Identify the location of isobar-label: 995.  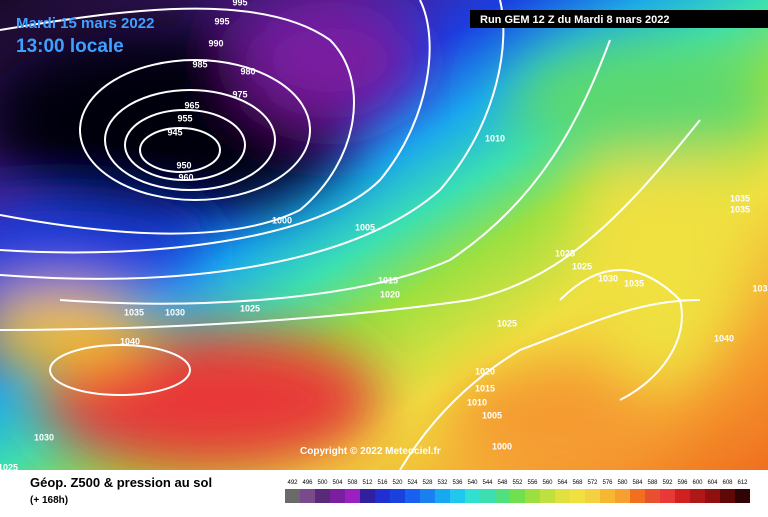
(221, 21).